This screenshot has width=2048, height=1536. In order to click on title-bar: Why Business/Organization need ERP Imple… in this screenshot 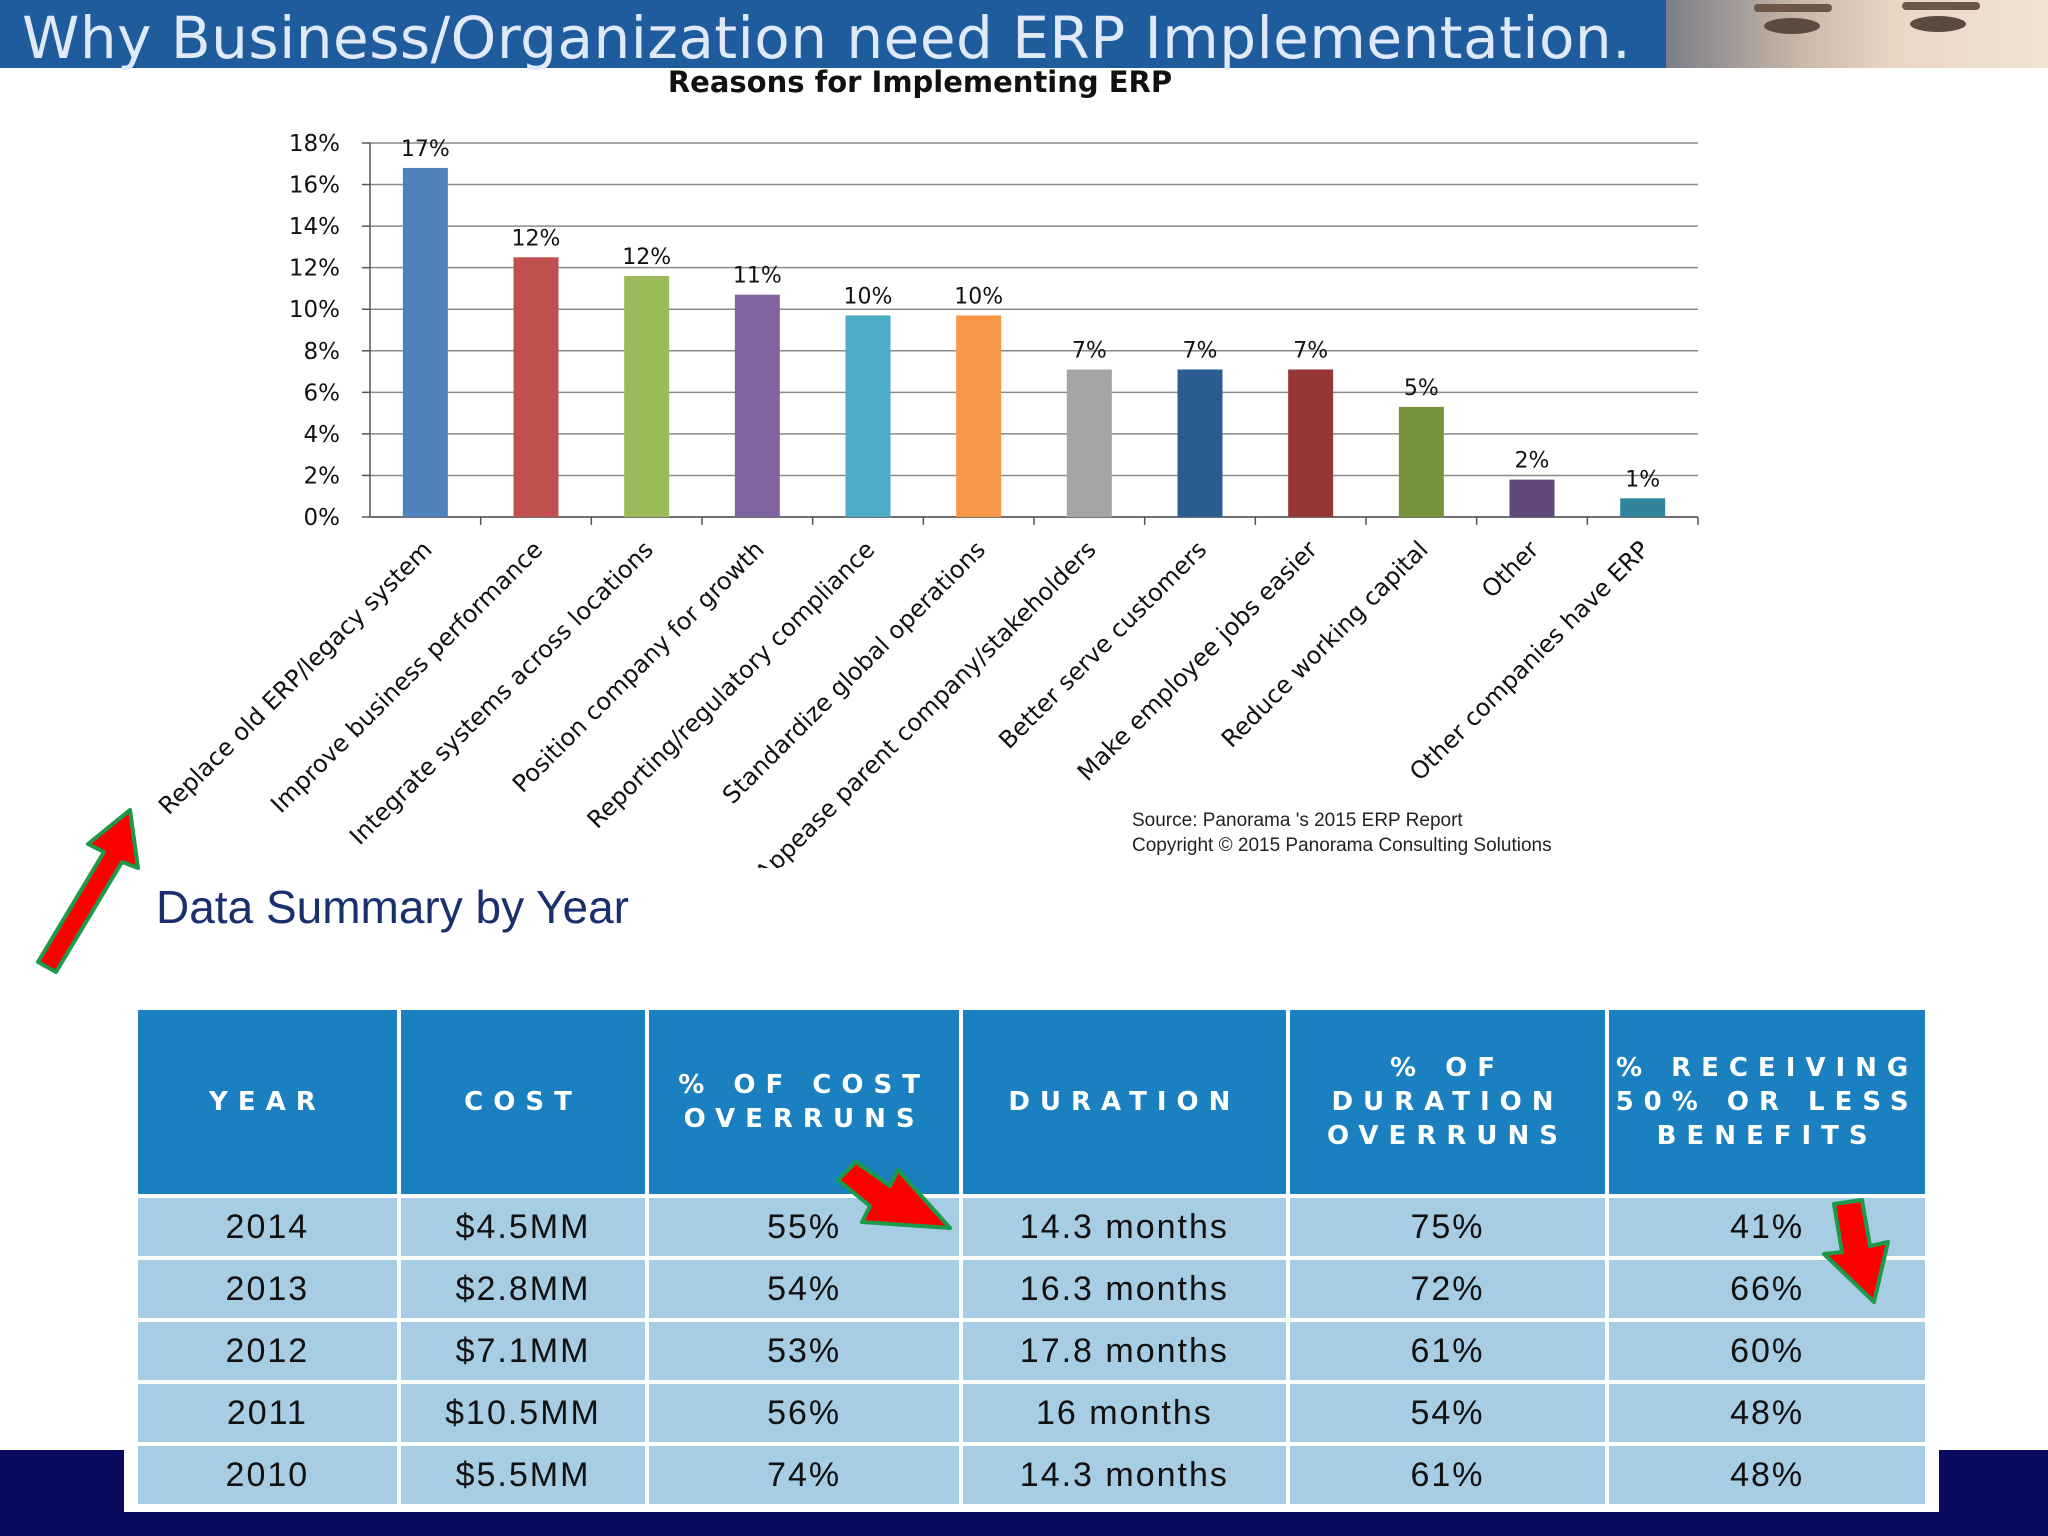, I will do `click(833, 36)`.